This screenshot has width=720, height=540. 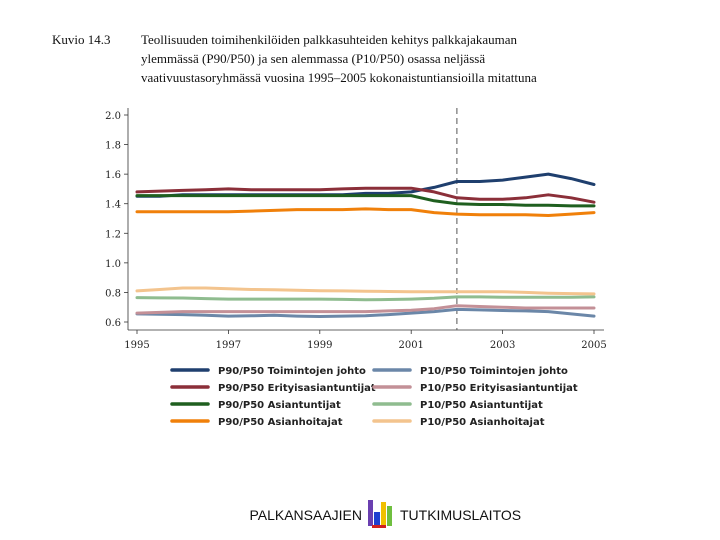 I want to click on x-tick-label: 1999, so click(x=319, y=345).